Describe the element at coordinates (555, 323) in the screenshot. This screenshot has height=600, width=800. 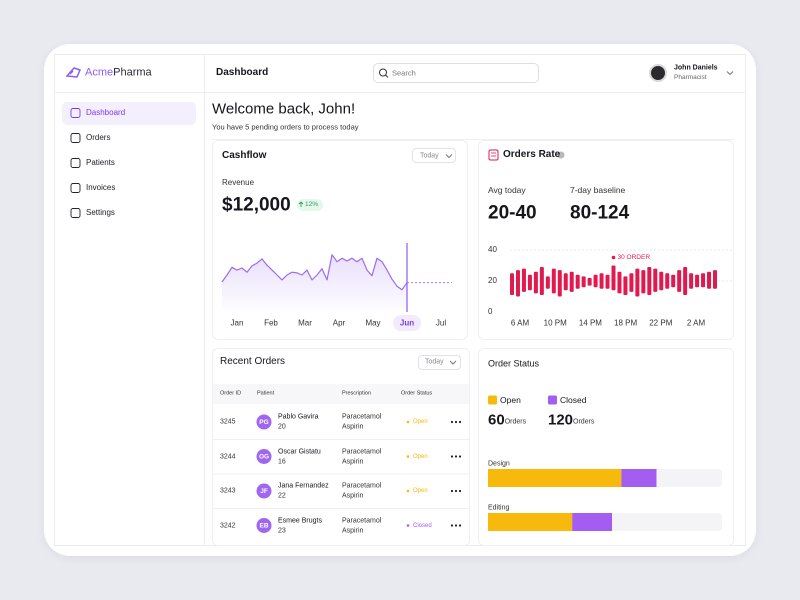
I see `x-tick-label: 10 PM` at that location.